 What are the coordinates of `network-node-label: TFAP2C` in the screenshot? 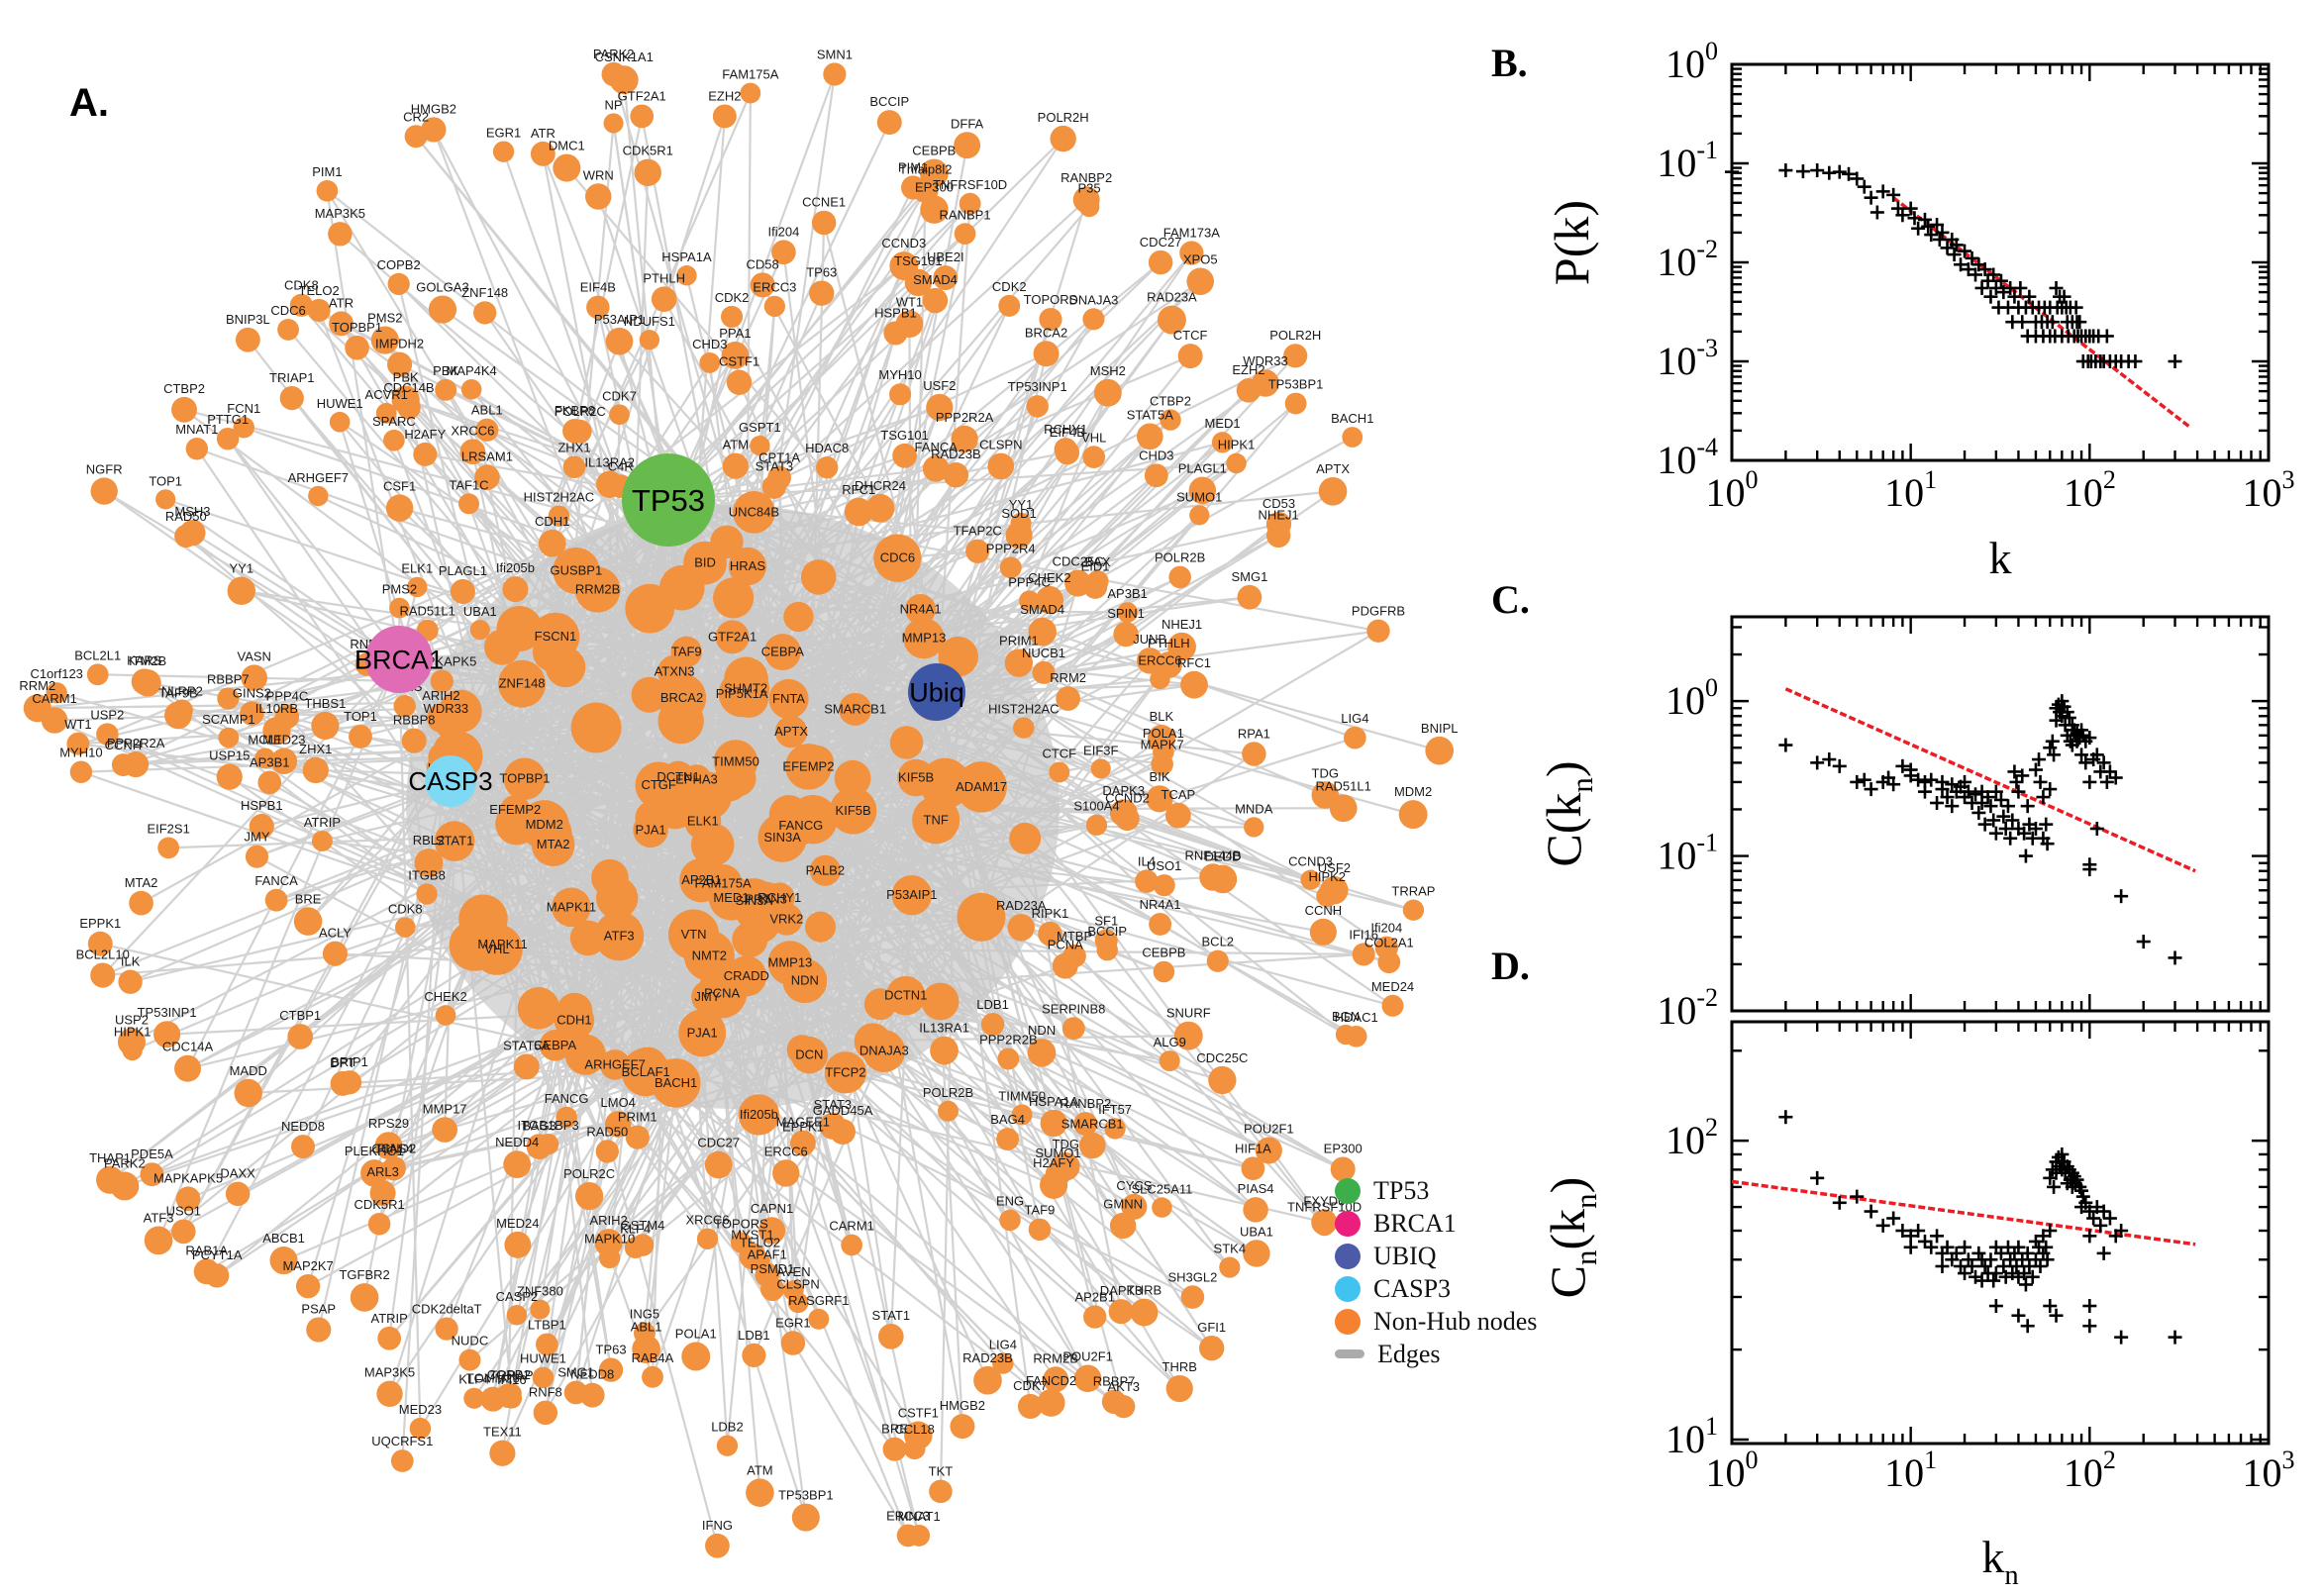 It's located at (978, 531).